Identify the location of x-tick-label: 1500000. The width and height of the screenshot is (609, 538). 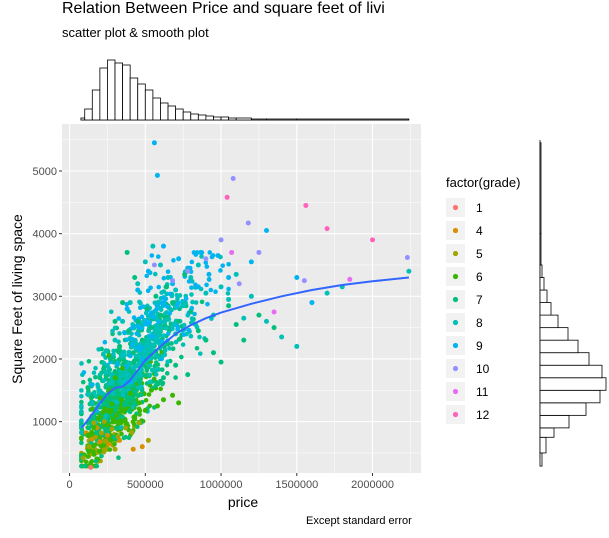
(296, 485).